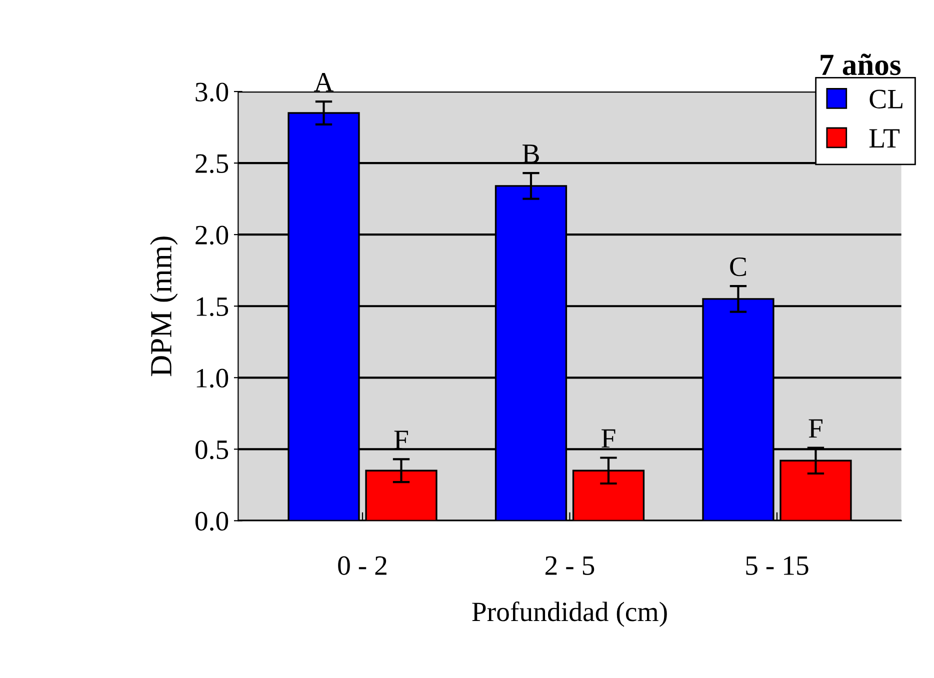 The width and height of the screenshot is (934, 678). I want to click on y-tick-label: 3.0, so click(212, 92).